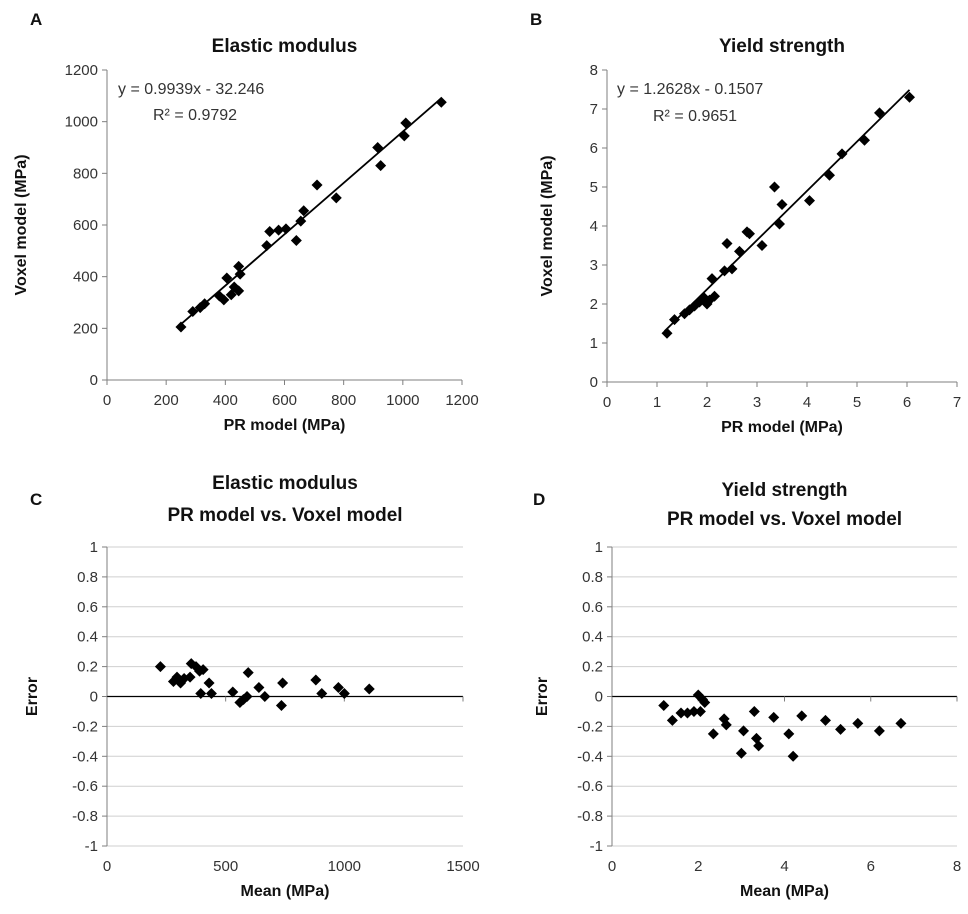 Image resolution: width=968 pixels, height=914 pixels. Describe the element at coordinates (857, 402) in the screenshot. I see `x-tick-label: 5` at that location.